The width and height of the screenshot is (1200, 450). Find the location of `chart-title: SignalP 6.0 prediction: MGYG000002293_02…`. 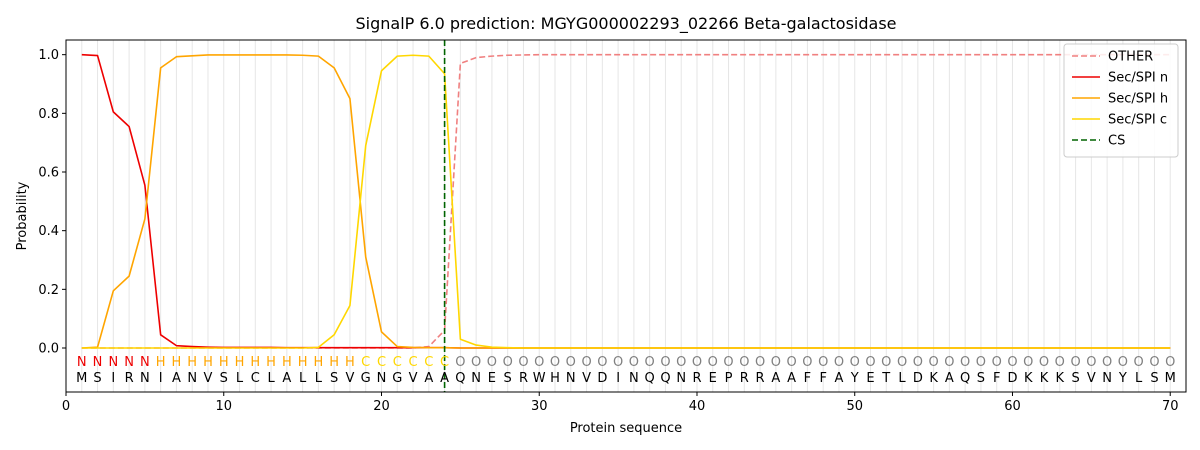

chart-title: SignalP 6.0 prediction: MGYG000002293_02… is located at coordinates (625, 24).